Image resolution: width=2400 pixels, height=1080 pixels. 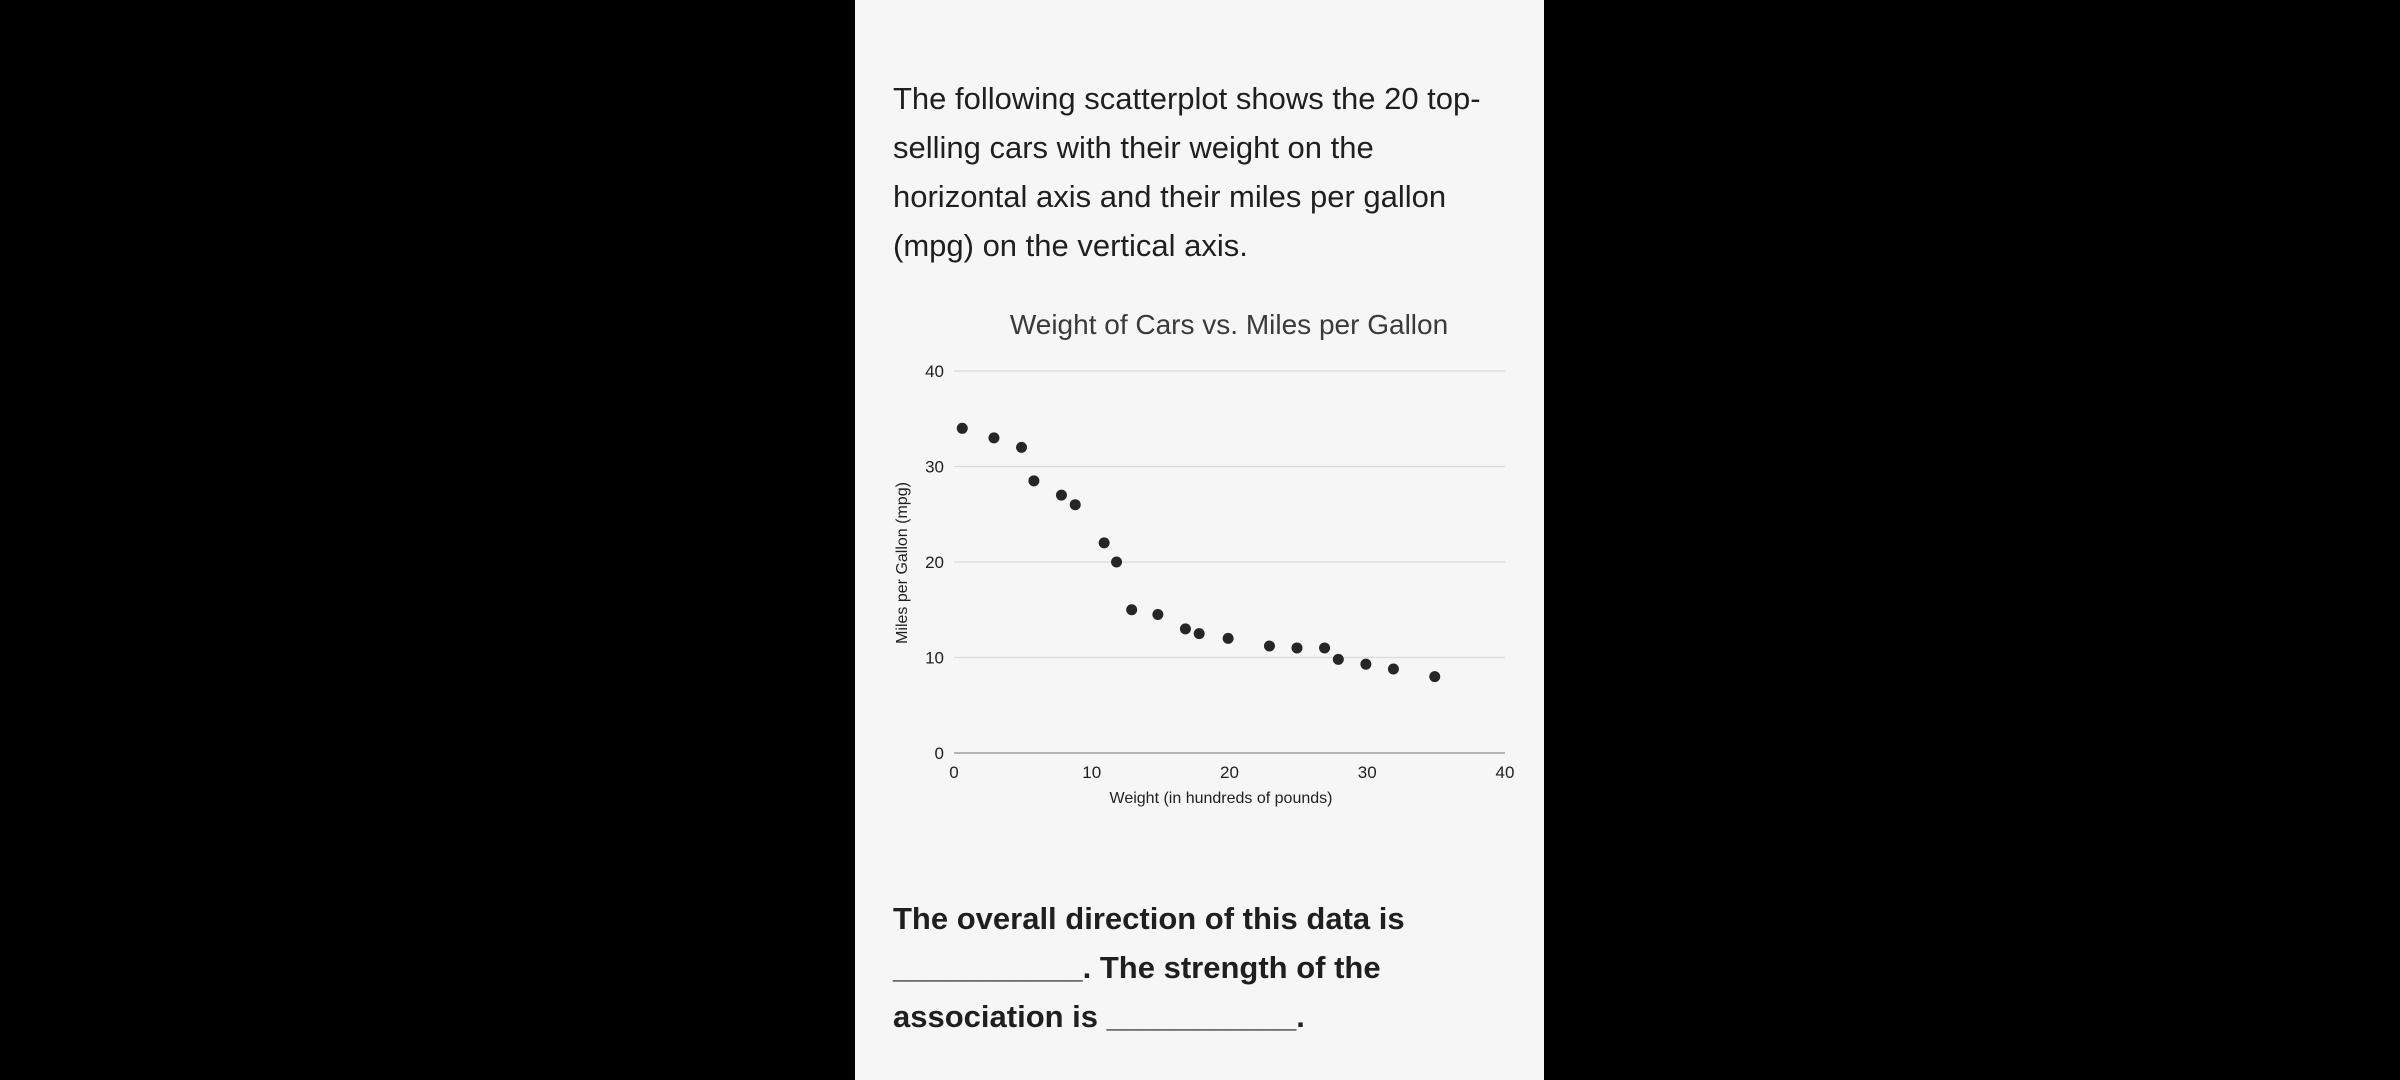 I want to click on chart-title: Weight of Cars vs. Miles per Gallon, so click(x=1229, y=324).